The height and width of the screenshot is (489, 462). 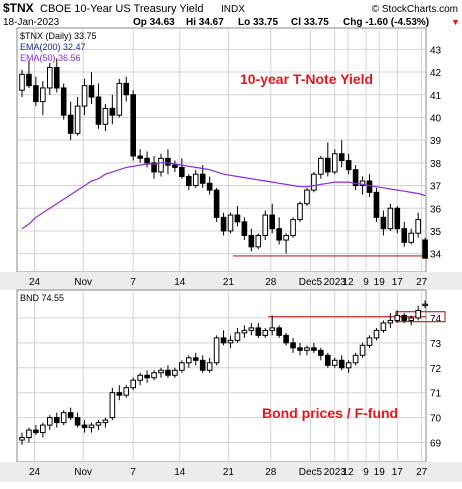 What do you see at coordinates (83, 472) in the screenshot?
I see `bnd-x-tick-label: Nov` at bounding box center [83, 472].